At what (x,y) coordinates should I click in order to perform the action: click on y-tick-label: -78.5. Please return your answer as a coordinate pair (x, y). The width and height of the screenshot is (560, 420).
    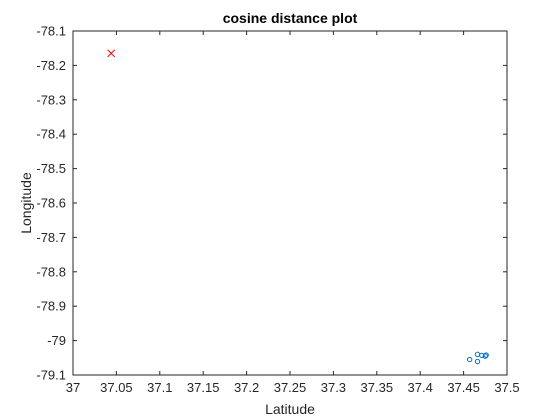
    Looking at the image, I should click on (51, 168).